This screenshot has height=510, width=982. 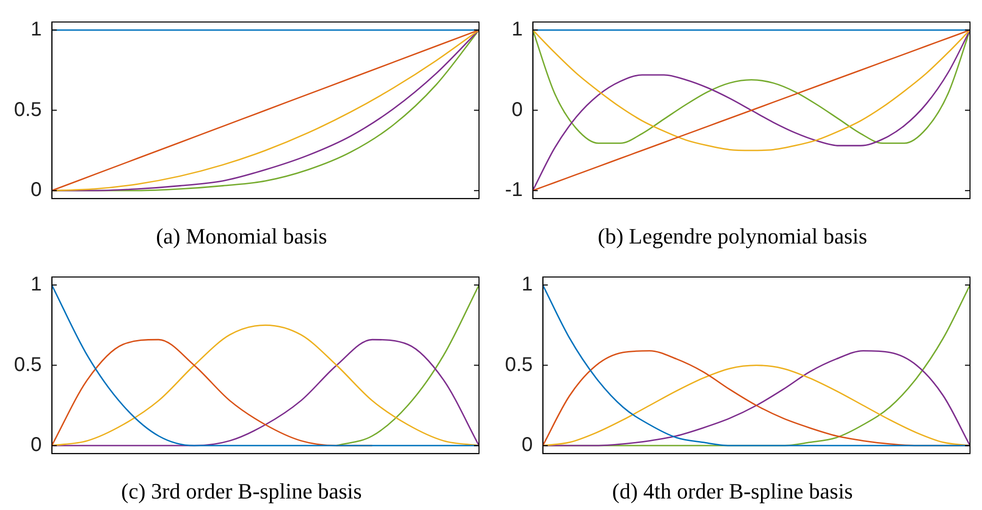 What do you see at coordinates (513, 190) in the screenshot?
I see `y-tick-label: -1` at bounding box center [513, 190].